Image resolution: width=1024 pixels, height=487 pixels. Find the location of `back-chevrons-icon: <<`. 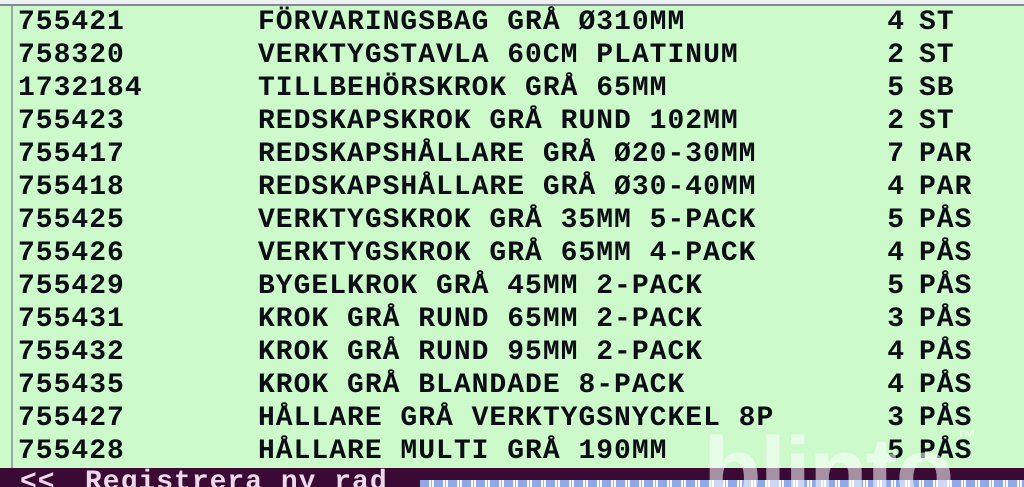

back-chevrons-icon: << is located at coordinates (38, 477).